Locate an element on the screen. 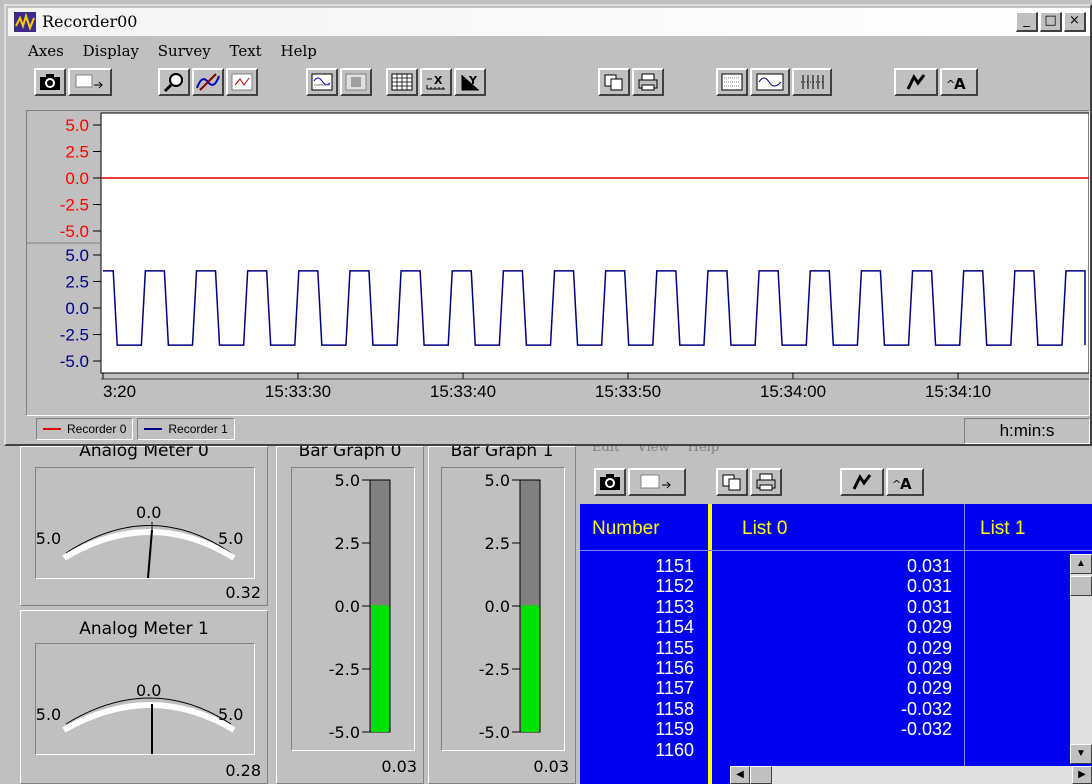 The height and width of the screenshot is (784, 1092). x-scale-button: X is located at coordinates (436, 82).